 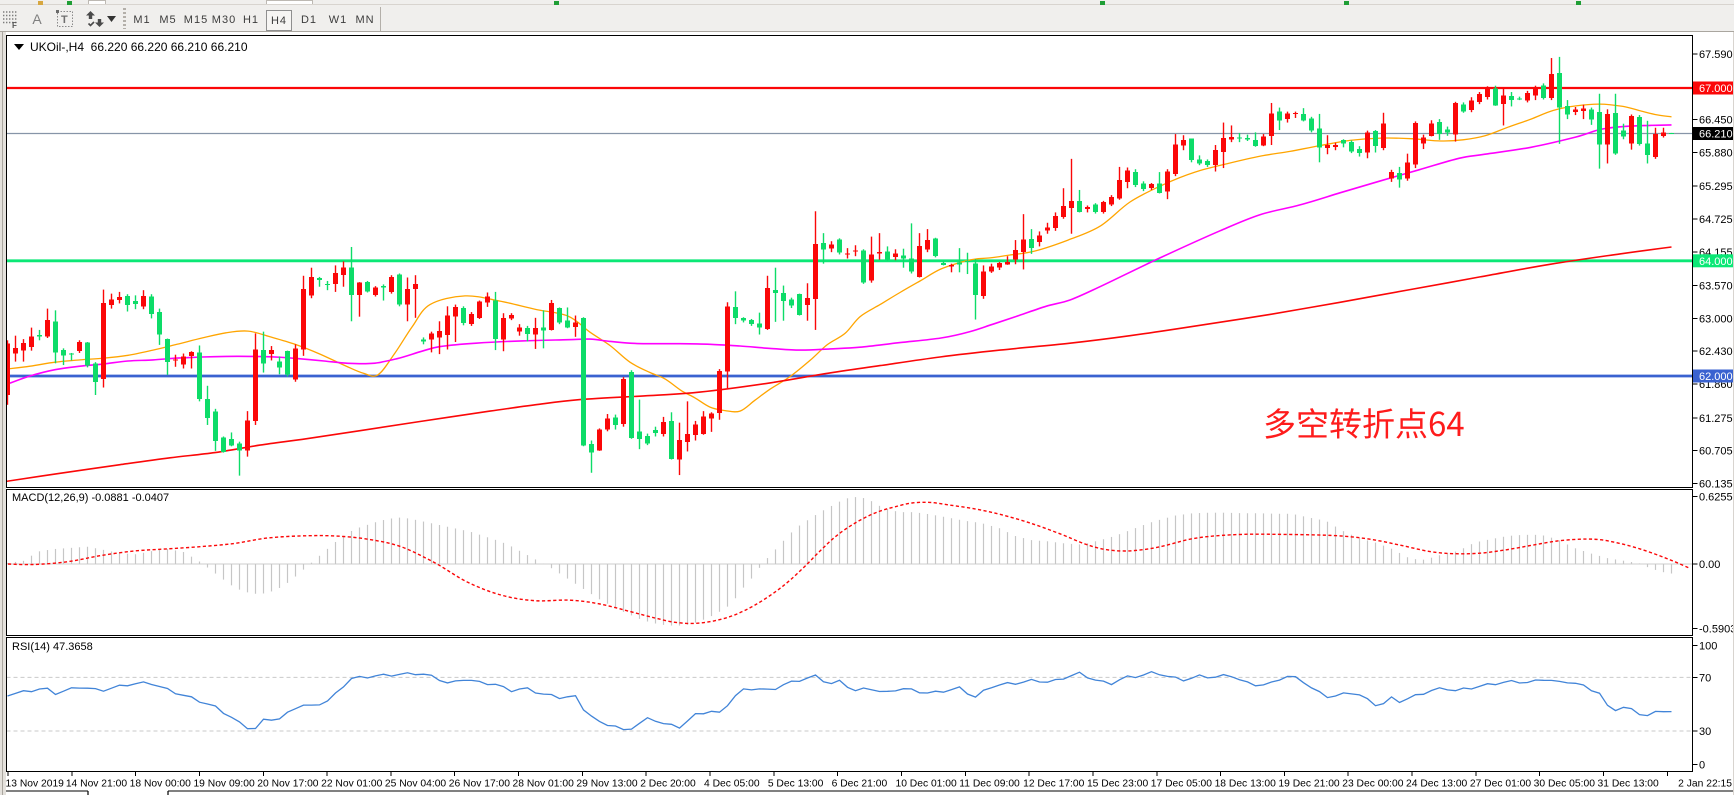 What do you see at coordinates (279, 20) in the screenshot?
I see `timeframe-button-h4: H4` at bounding box center [279, 20].